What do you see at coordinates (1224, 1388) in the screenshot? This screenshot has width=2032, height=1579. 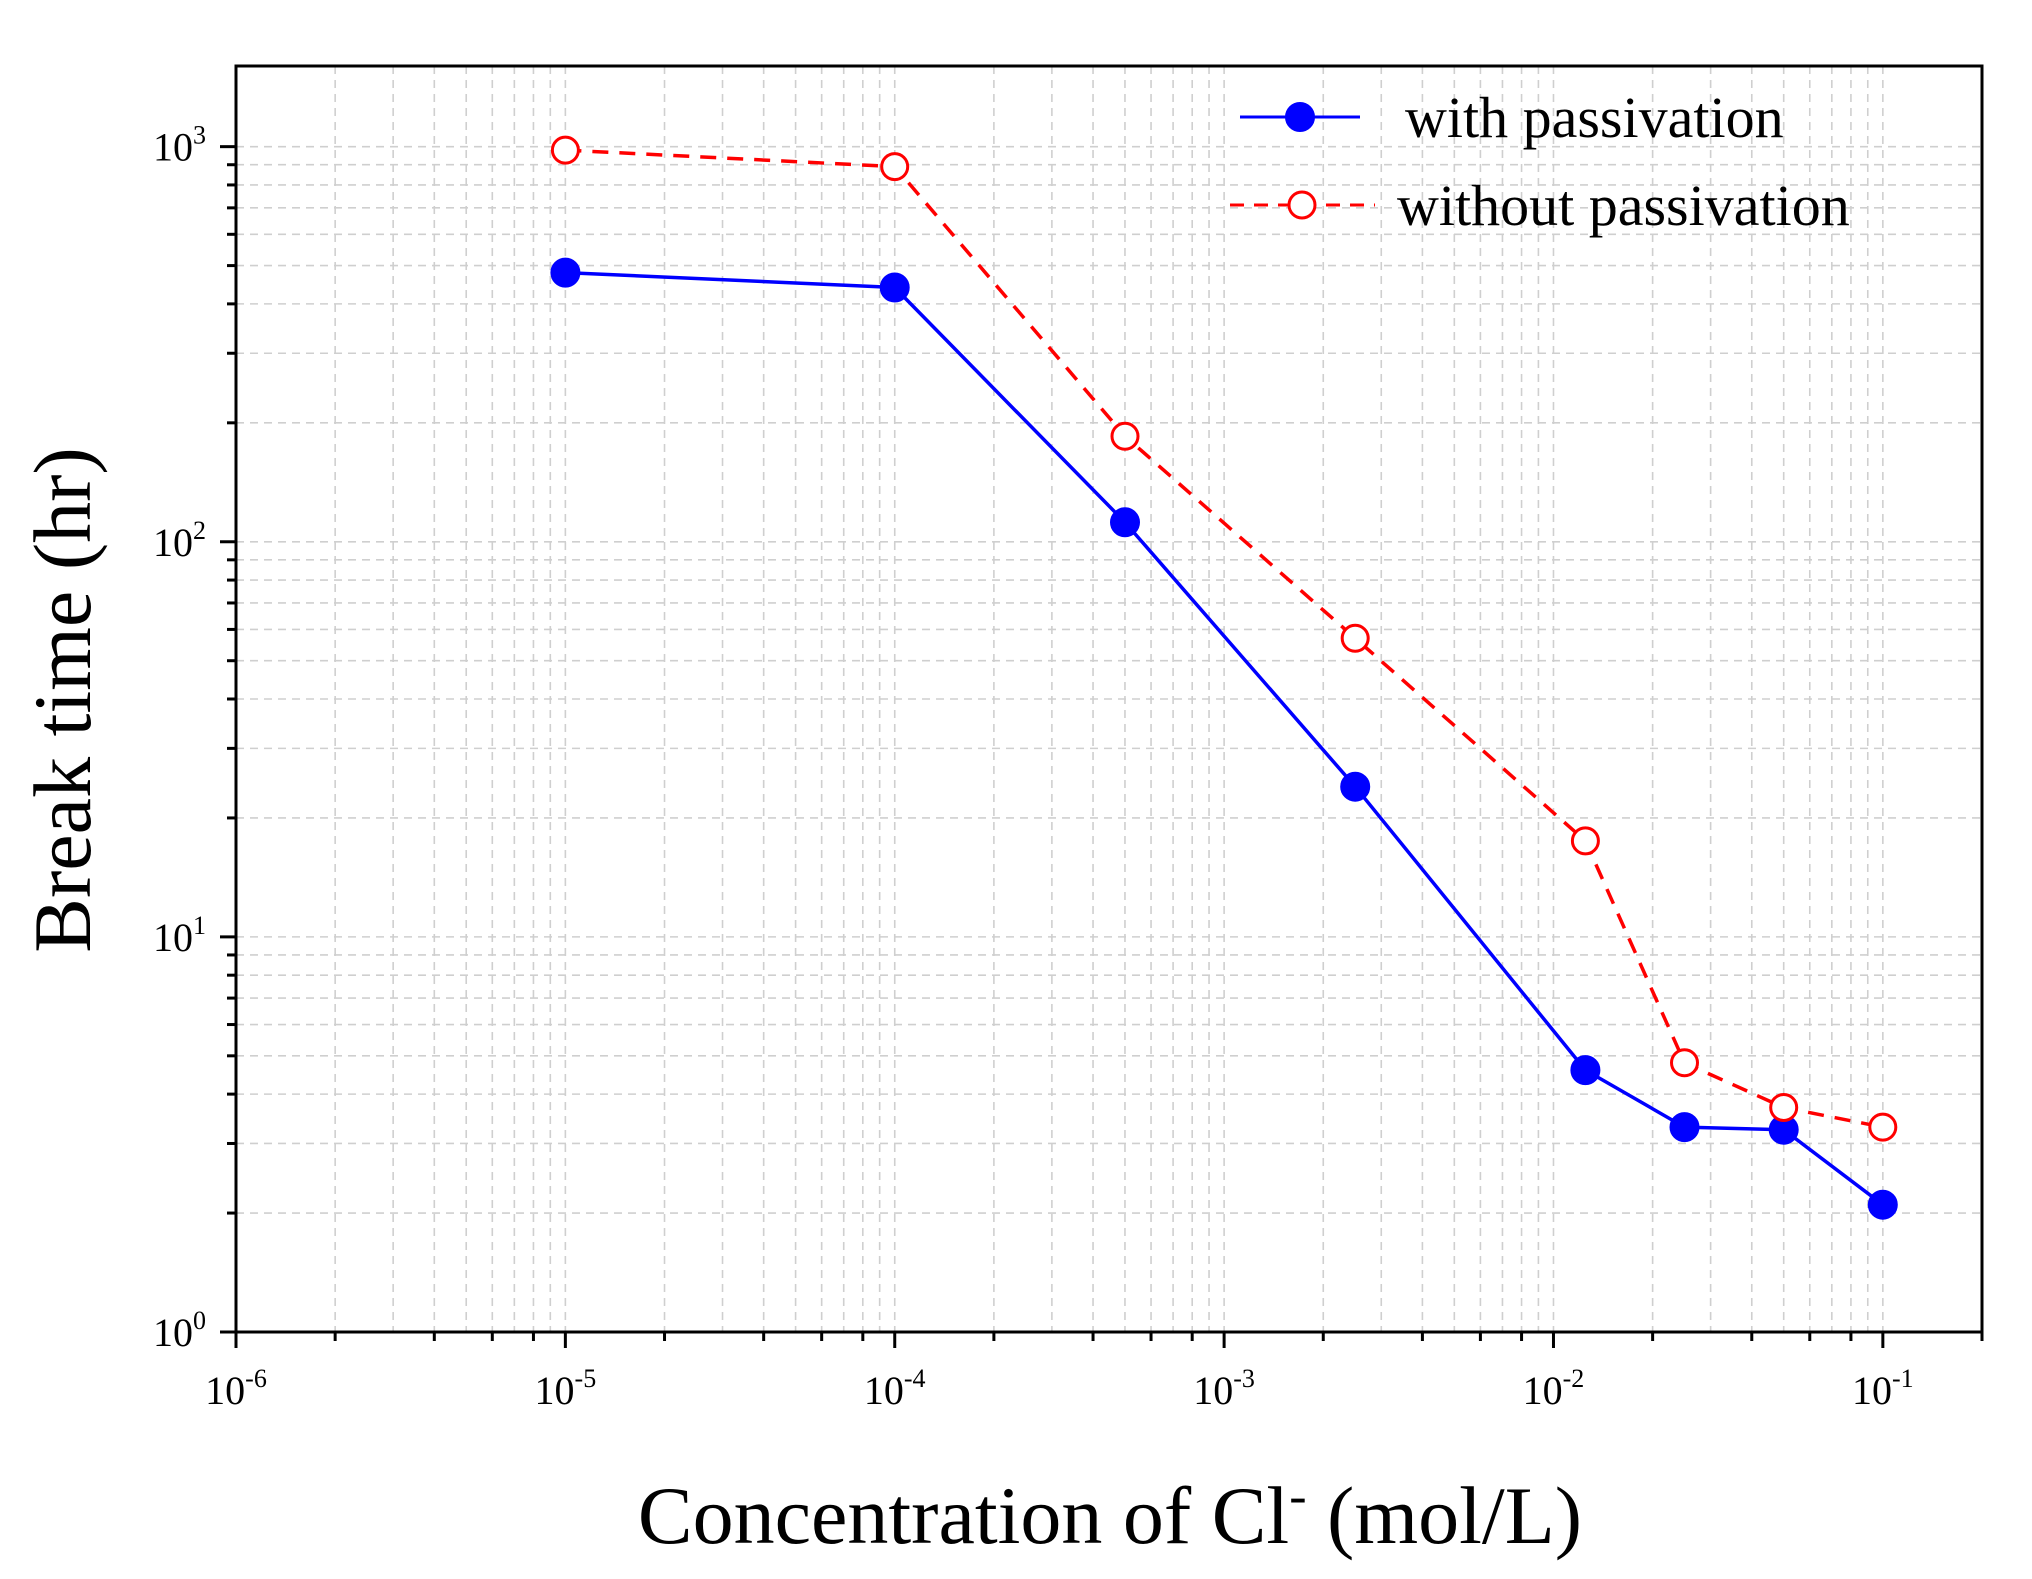 I see `x-tick-label: 10⁻³` at bounding box center [1224, 1388].